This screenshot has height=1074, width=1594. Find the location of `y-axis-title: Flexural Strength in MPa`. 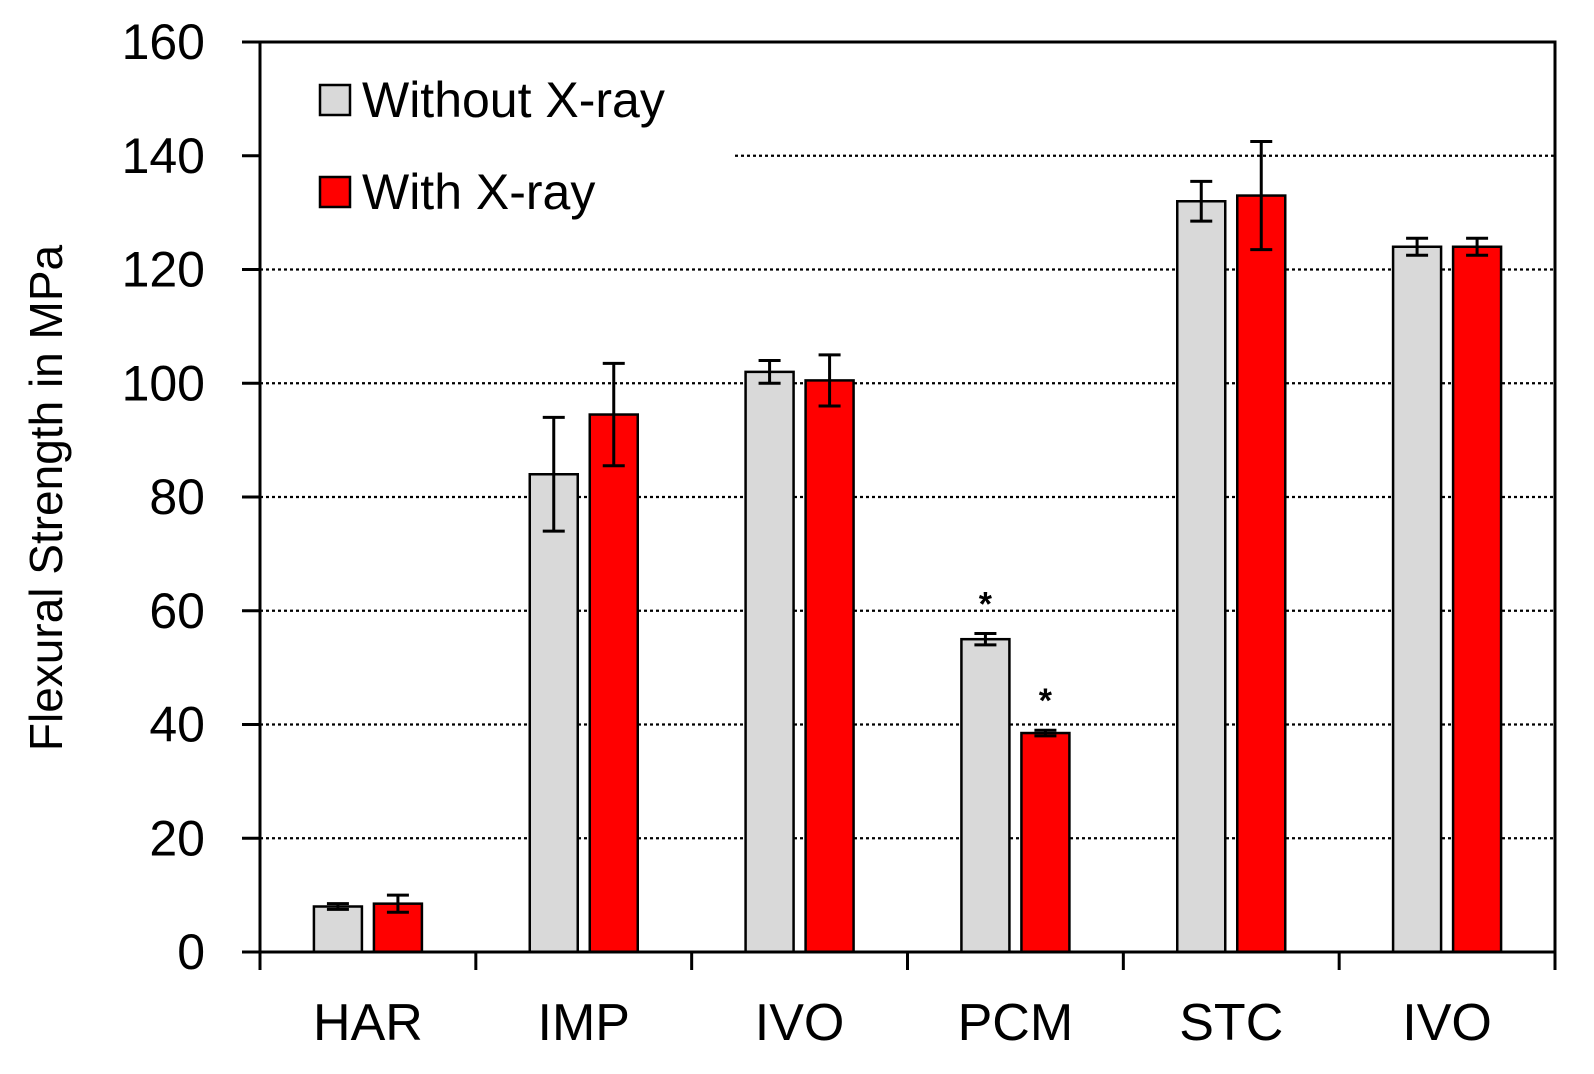

y-axis-title: Flexural Strength in MPa is located at coordinates (46, 497).